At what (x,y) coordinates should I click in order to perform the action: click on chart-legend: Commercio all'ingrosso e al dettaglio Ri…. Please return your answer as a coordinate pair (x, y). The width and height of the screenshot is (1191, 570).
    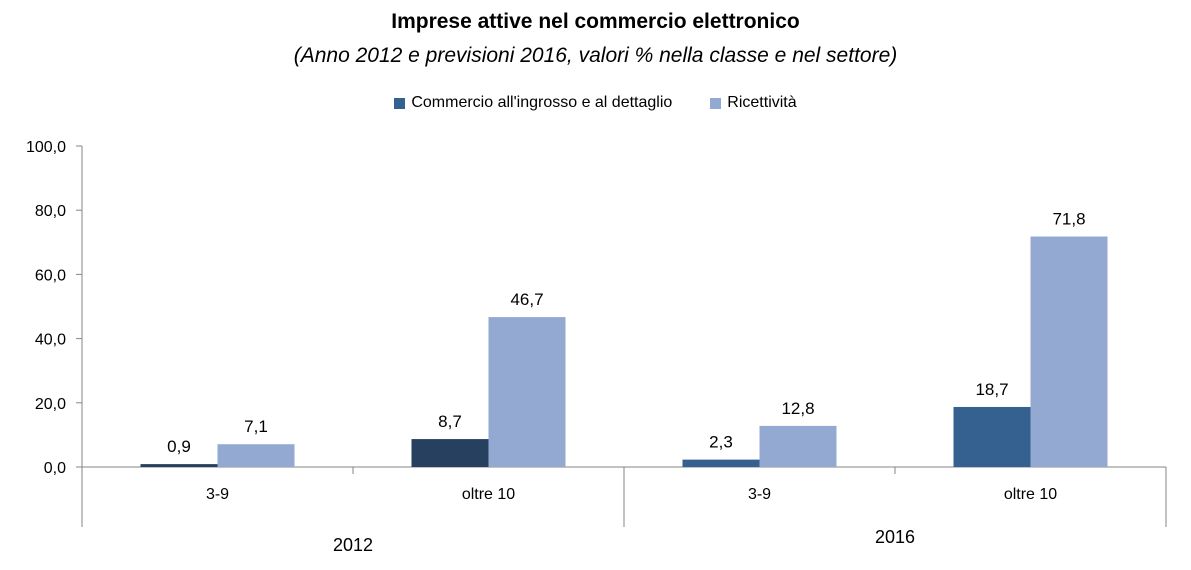
    Looking at the image, I should click on (595, 103).